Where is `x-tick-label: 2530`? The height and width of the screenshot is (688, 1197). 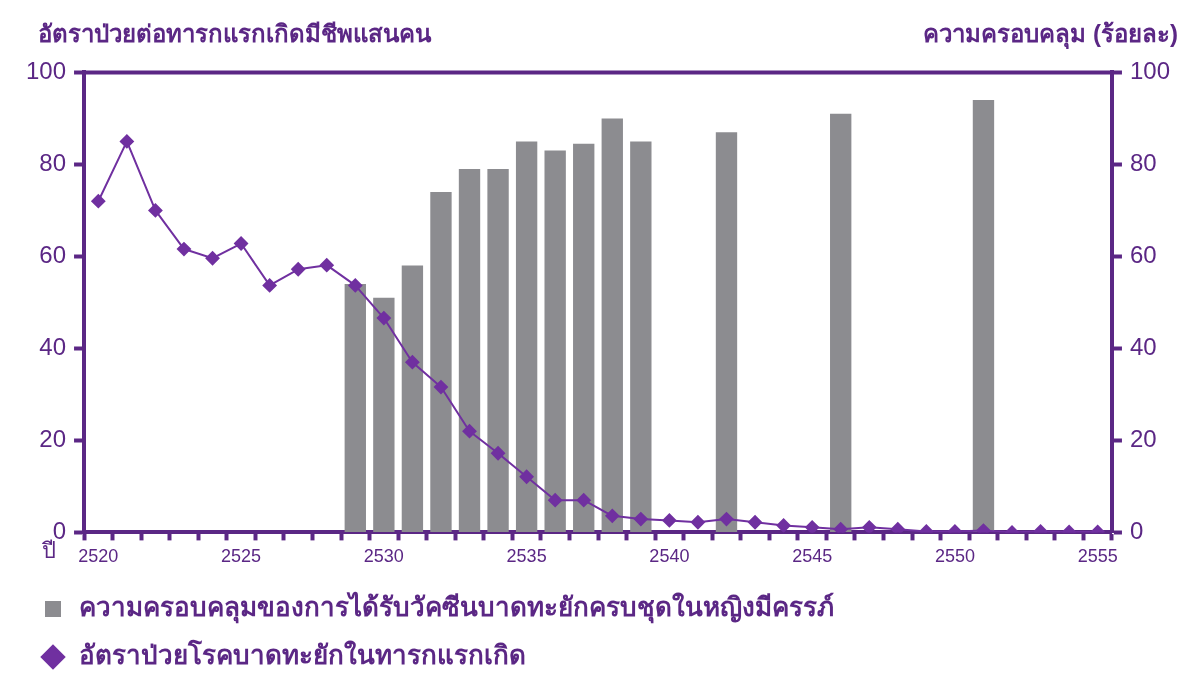
x-tick-label: 2530 is located at coordinates (383, 556).